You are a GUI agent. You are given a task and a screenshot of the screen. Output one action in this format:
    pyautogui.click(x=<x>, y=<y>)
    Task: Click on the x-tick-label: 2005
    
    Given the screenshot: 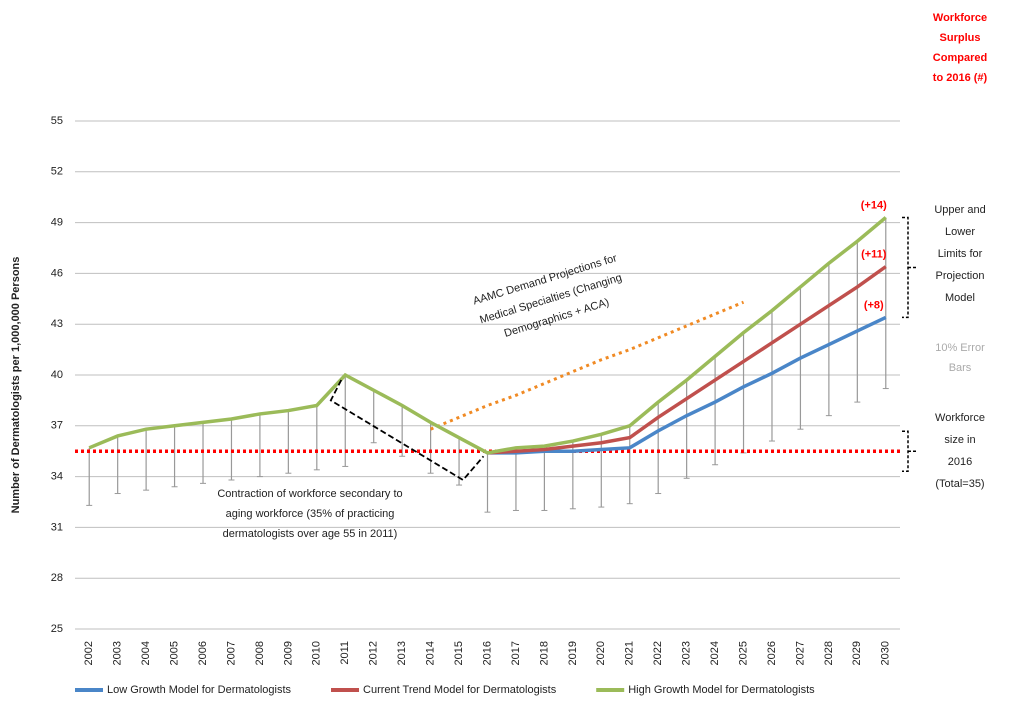 What is the action you would take?
    pyautogui.click(x=174, y=653)
    